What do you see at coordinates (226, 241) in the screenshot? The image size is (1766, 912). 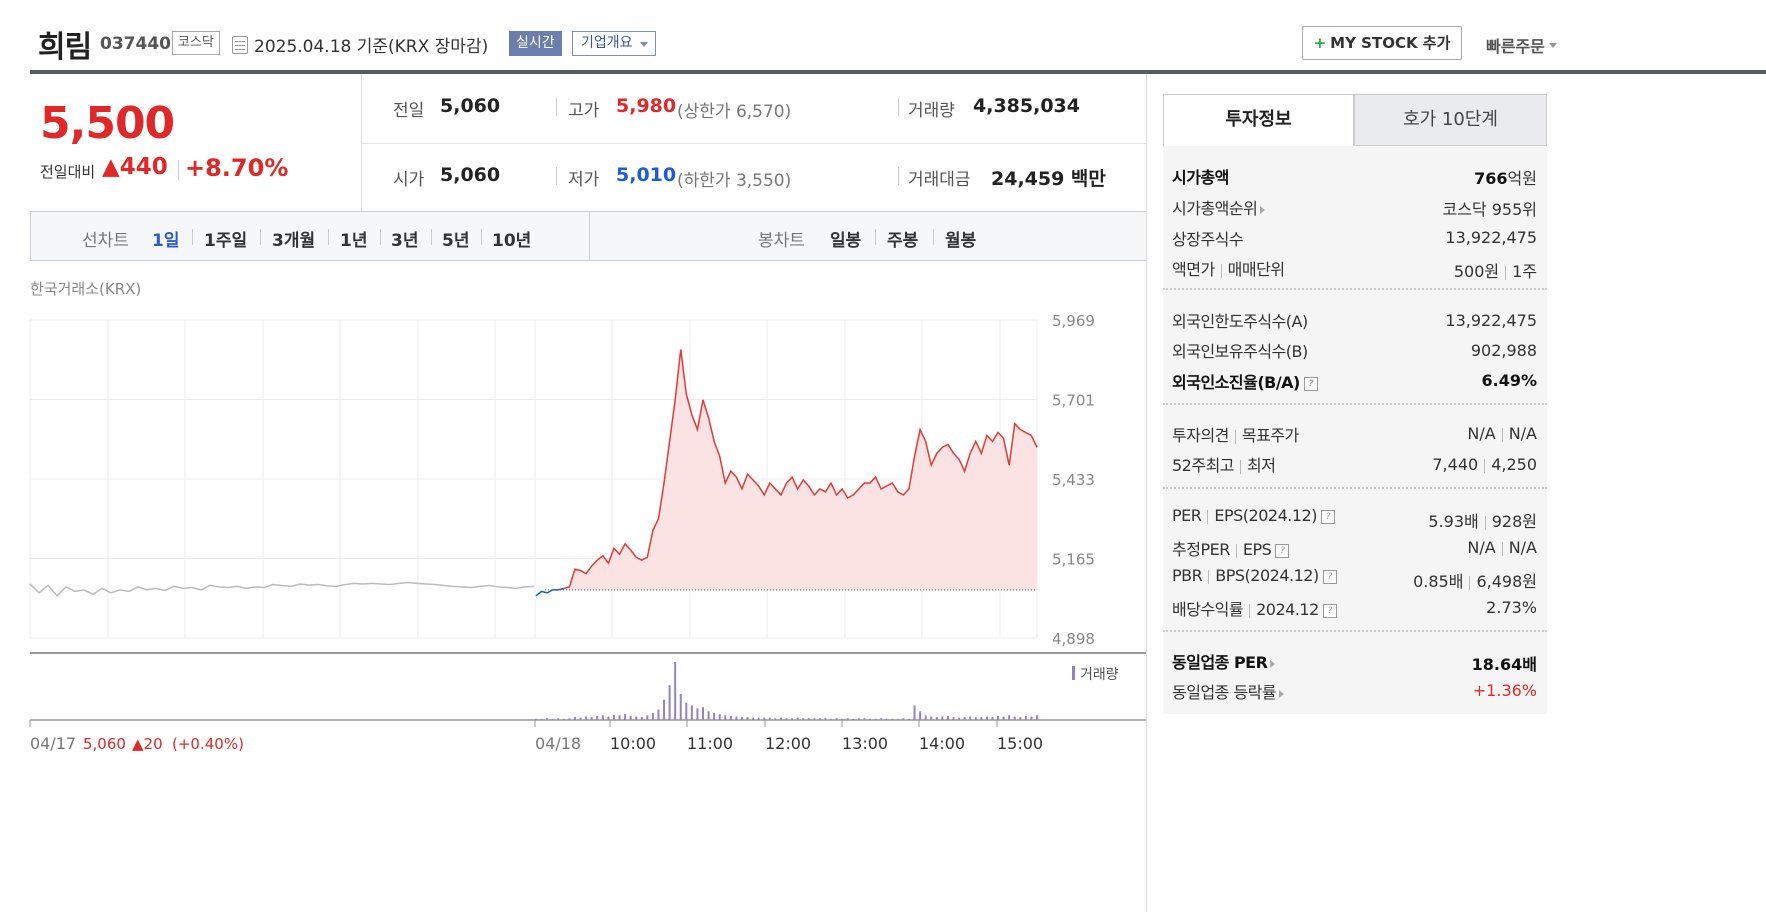 I see `period-1w: 1주일` at bounding box center [226, 241].